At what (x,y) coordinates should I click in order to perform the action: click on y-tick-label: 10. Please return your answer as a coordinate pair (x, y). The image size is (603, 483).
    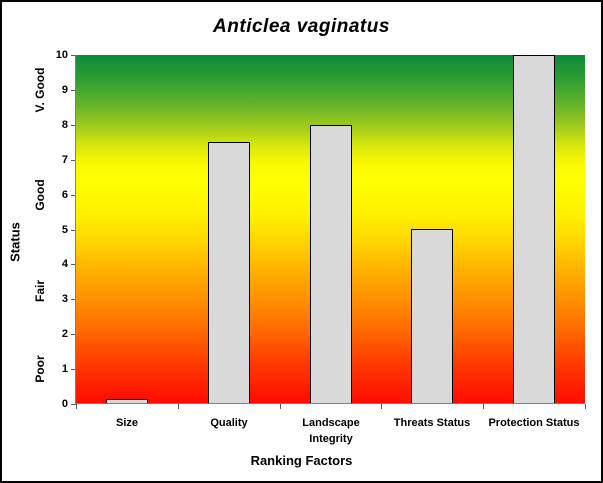
    Looking at the image, I should click on (61, 55).